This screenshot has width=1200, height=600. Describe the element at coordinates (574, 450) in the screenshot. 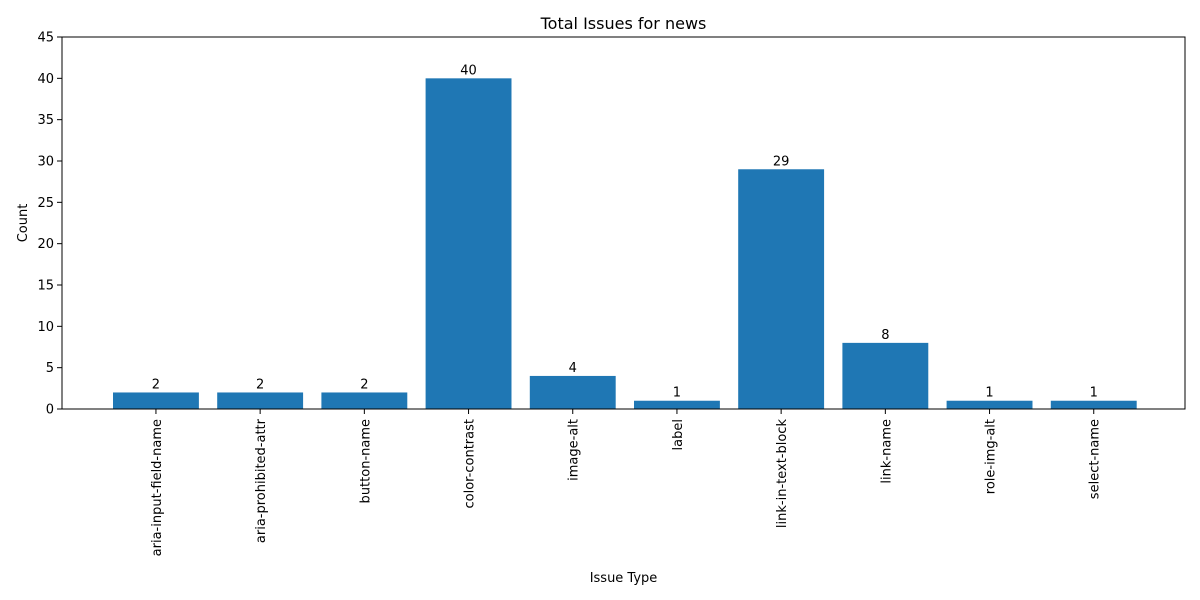

I see `x-tick-label: image-alt` at that location.